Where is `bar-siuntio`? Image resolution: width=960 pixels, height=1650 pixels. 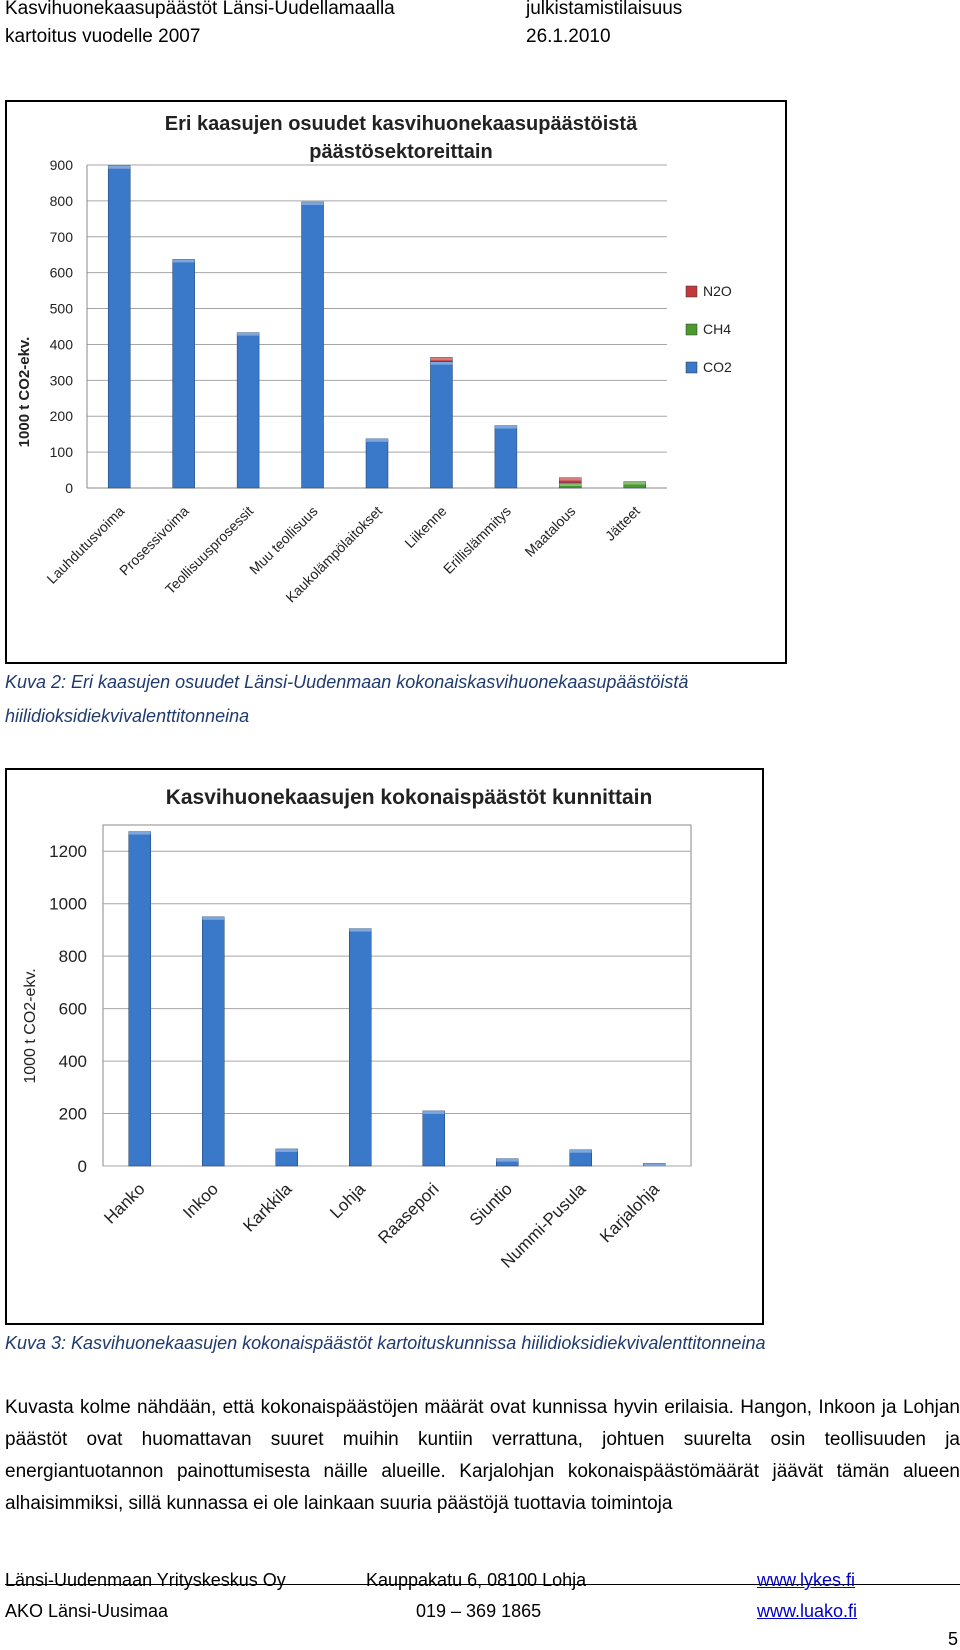 bar-siuntio is located at coordinates (507, 1162).